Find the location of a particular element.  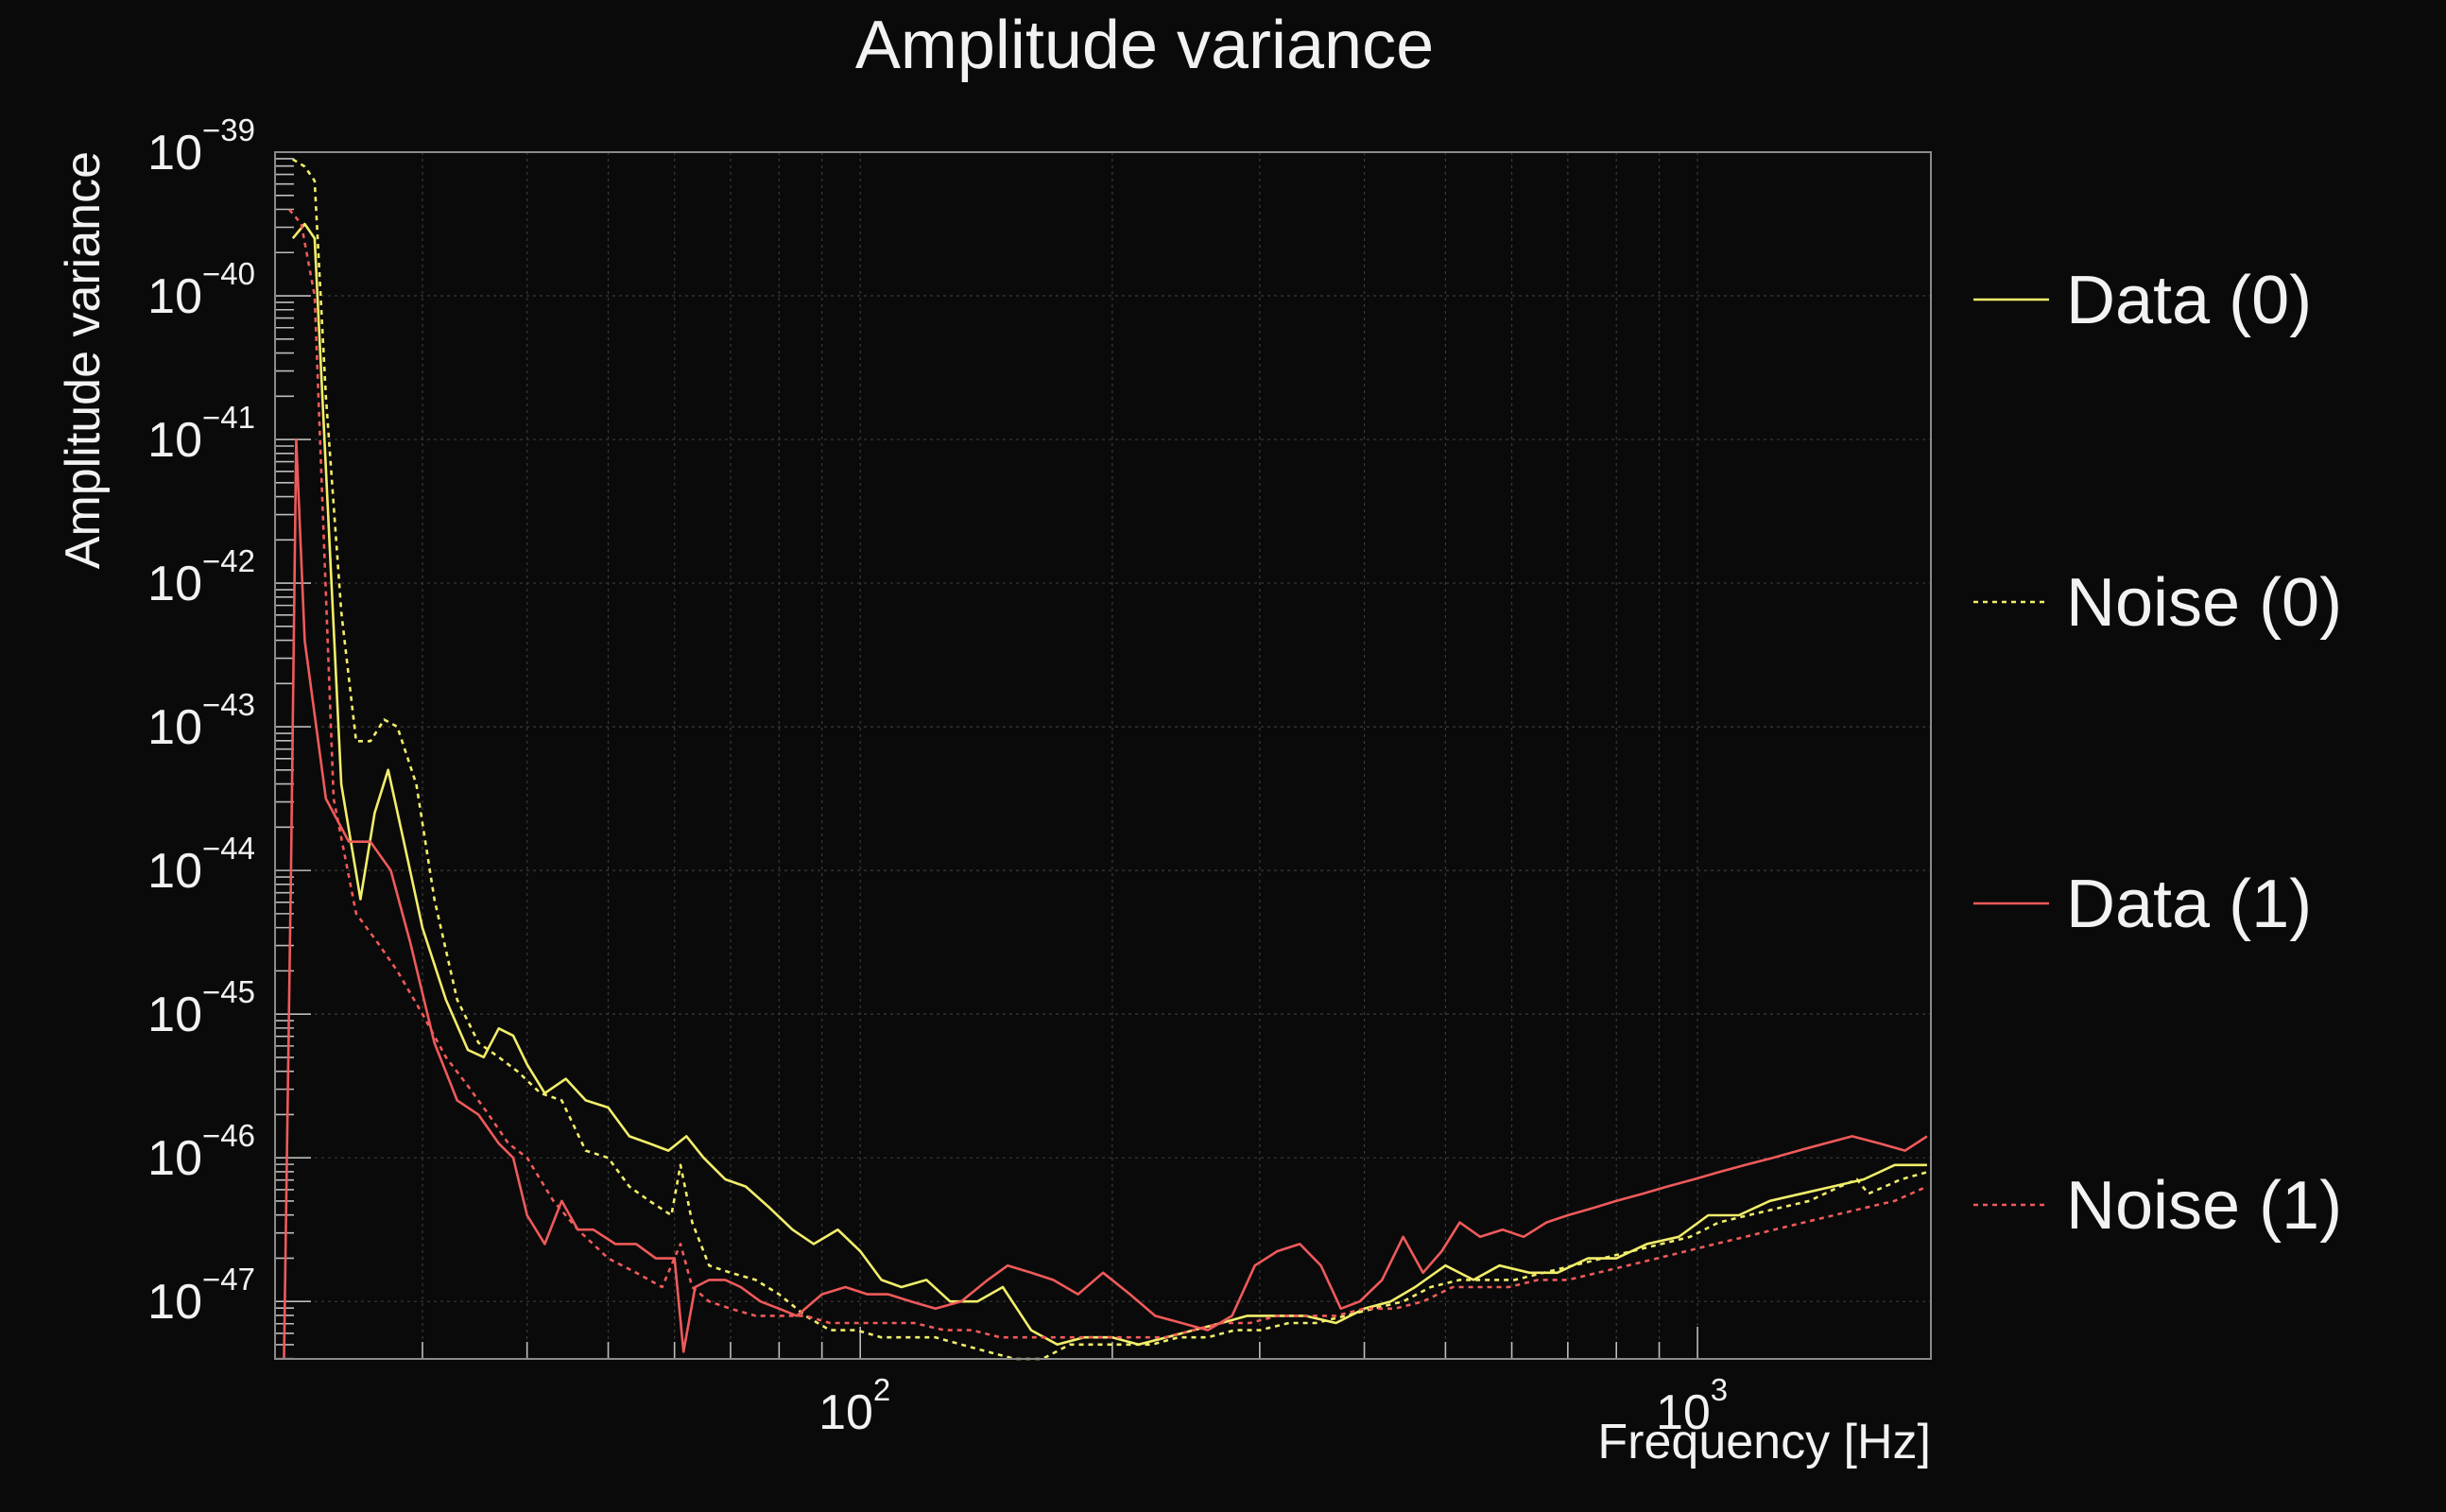

legend-label-2: Data (1) is located at coordinates (2189, 904).